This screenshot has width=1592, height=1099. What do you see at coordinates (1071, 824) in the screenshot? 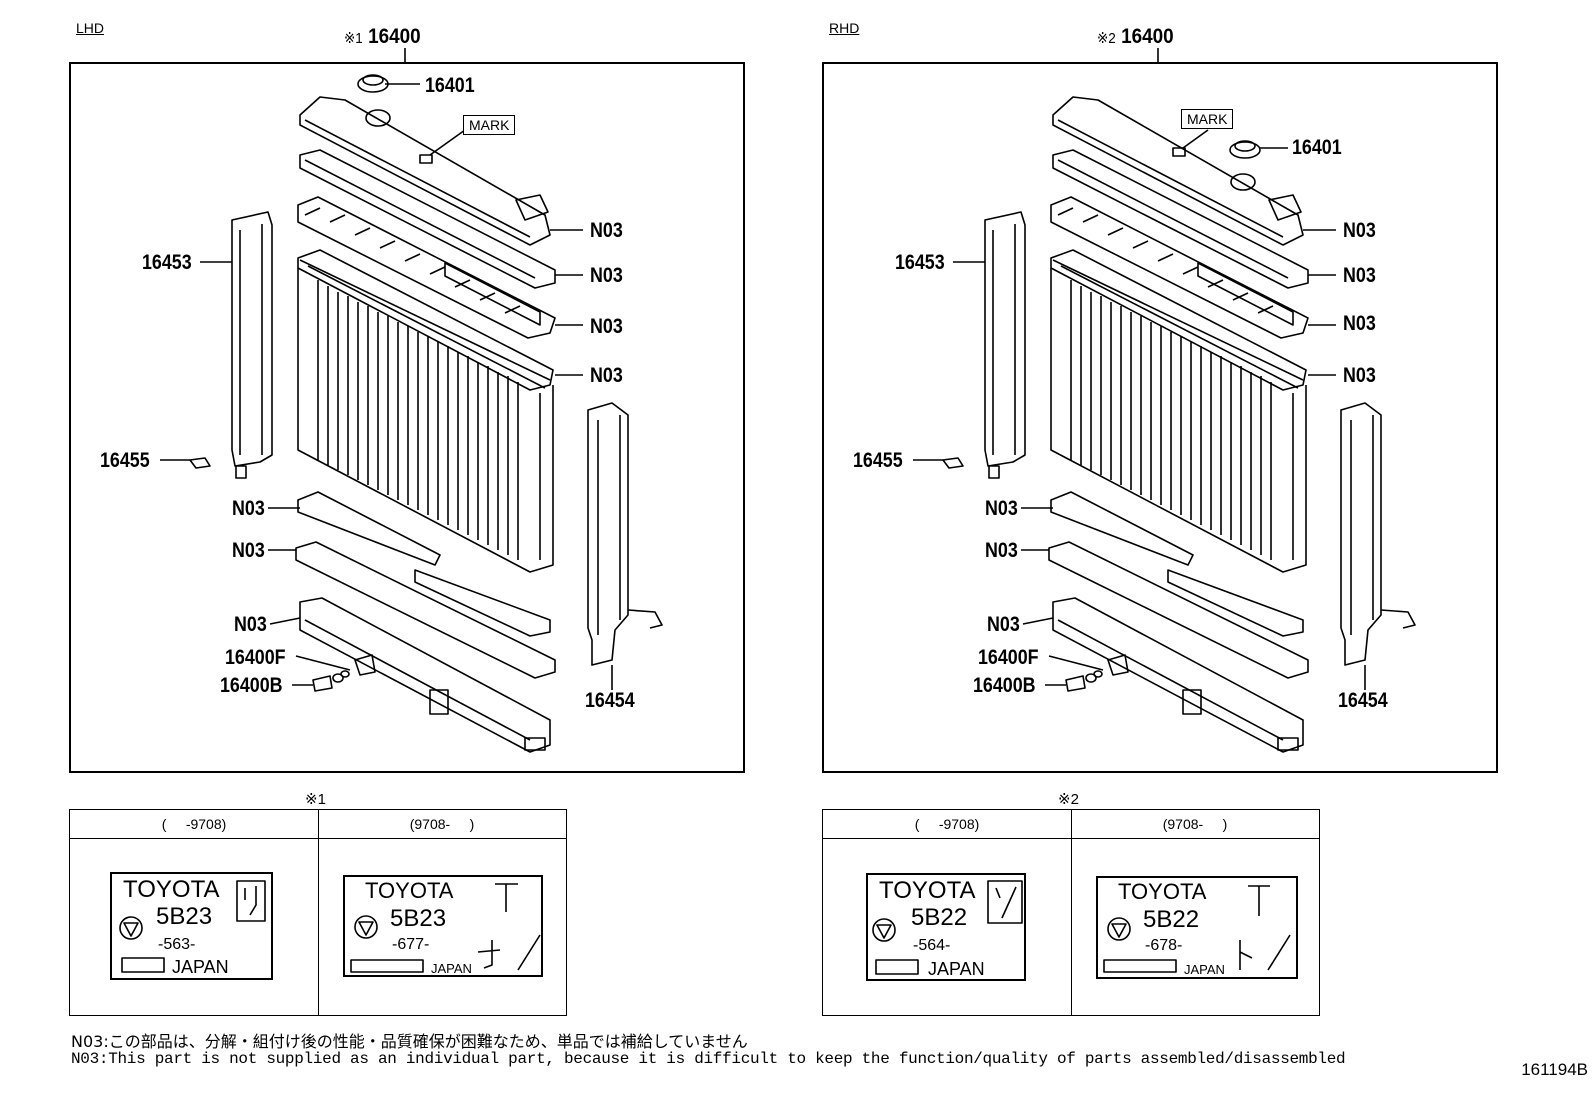
I see `table2-header-row` at bounding box center [1071, 824].